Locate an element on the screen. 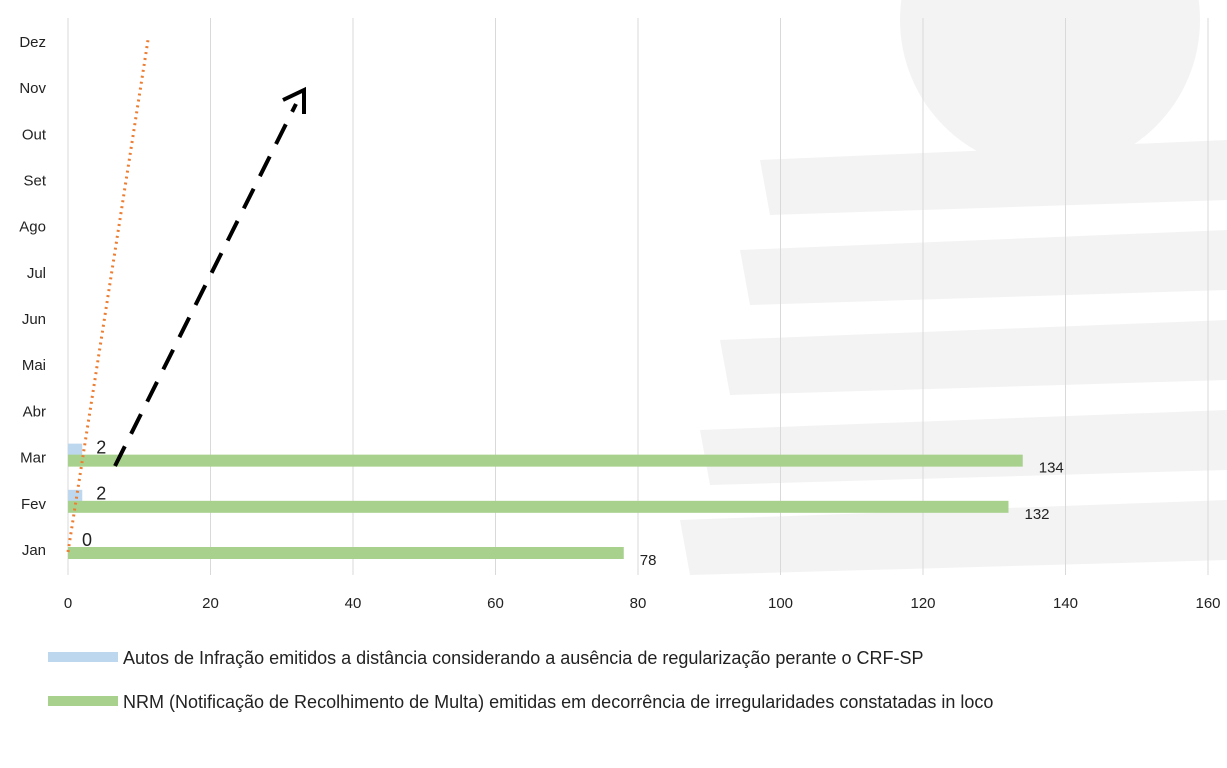 The width and height of the screenshot is (1227, 768). x-tick-label: 80 is located at coordinates (638, 603).